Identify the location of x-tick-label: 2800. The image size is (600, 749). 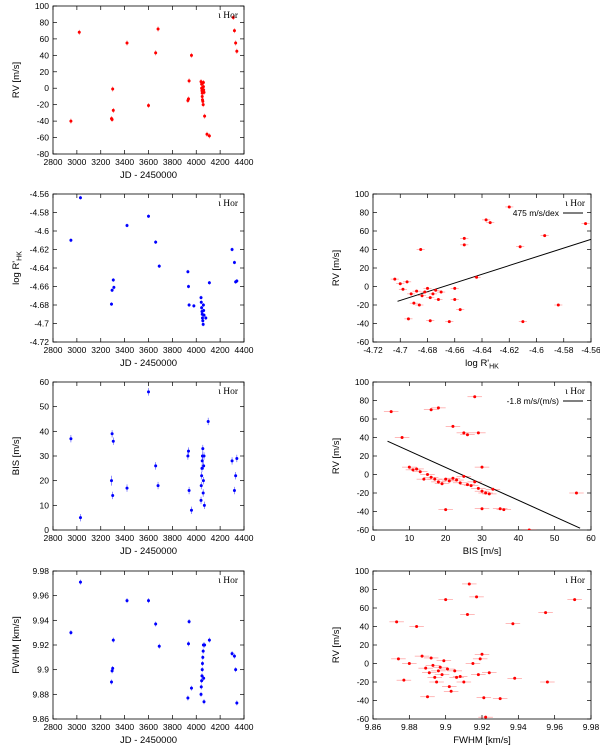
(53, 538).